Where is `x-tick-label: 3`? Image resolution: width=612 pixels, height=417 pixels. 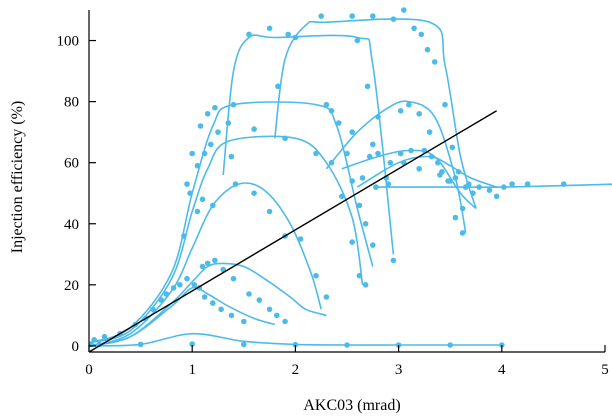 x-tick-label: 3 is located at coordinates (399, 370).